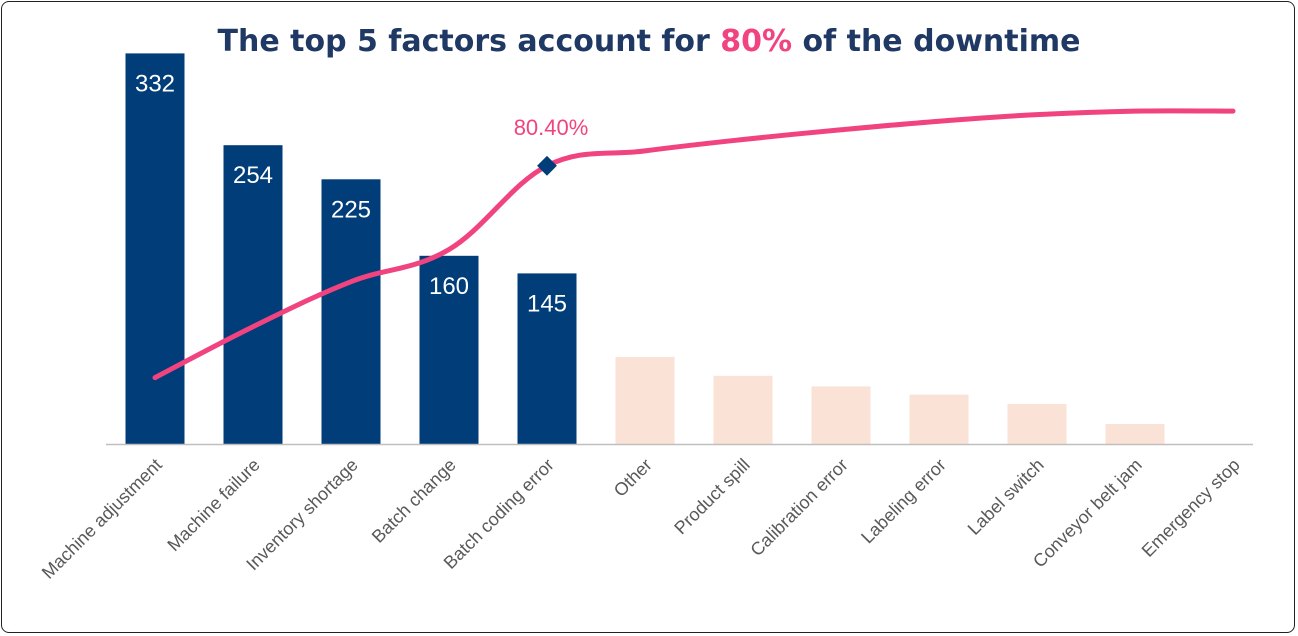 This screenshot has height=636, width=1298. What do you see at coordinates (449, 286) in the screenshot?
I see `bar-value-label: 160` at bounding box center [449, 286].